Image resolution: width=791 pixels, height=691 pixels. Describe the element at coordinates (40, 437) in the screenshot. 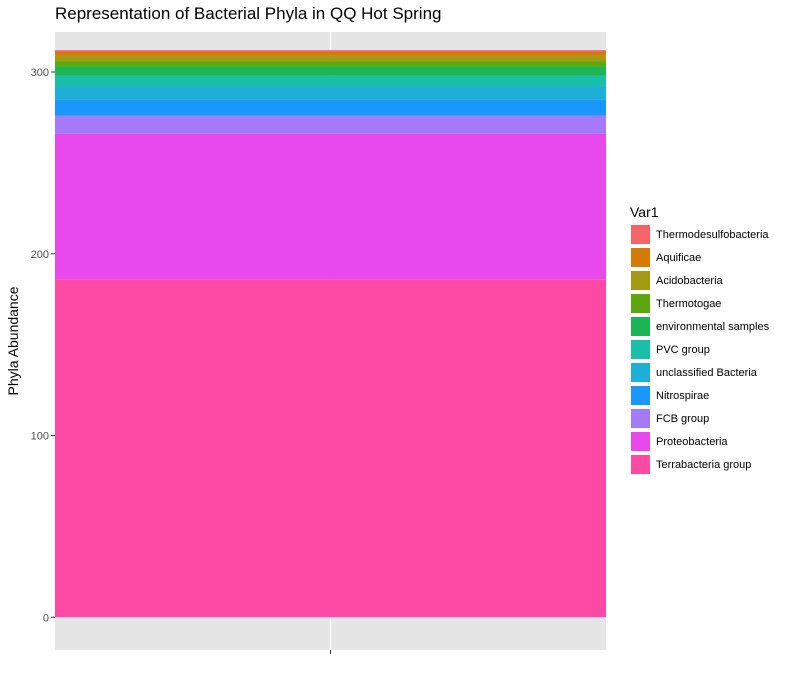

I see `y-tick-label: 100` at that location.